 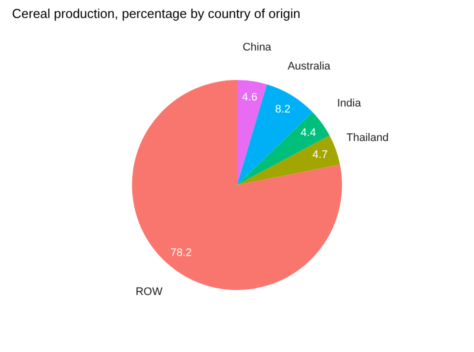 What do you see at coordinates (349, 103) in the screenshot?
I see `slice-label: India` at bounding box center [349, 103].